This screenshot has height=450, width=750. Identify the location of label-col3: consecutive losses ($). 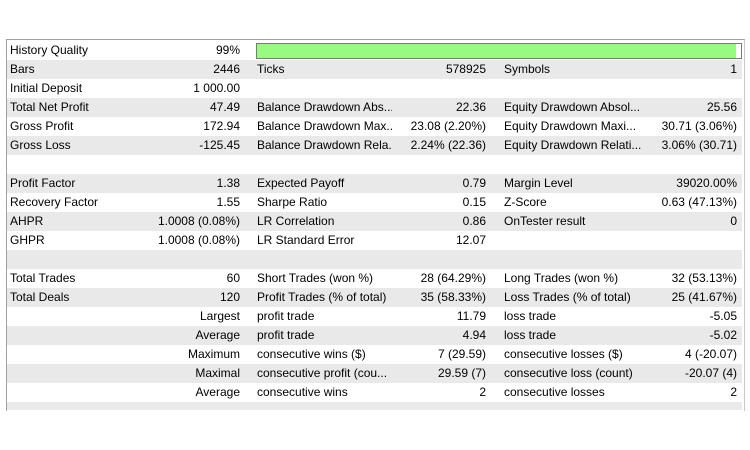
(563, 354).